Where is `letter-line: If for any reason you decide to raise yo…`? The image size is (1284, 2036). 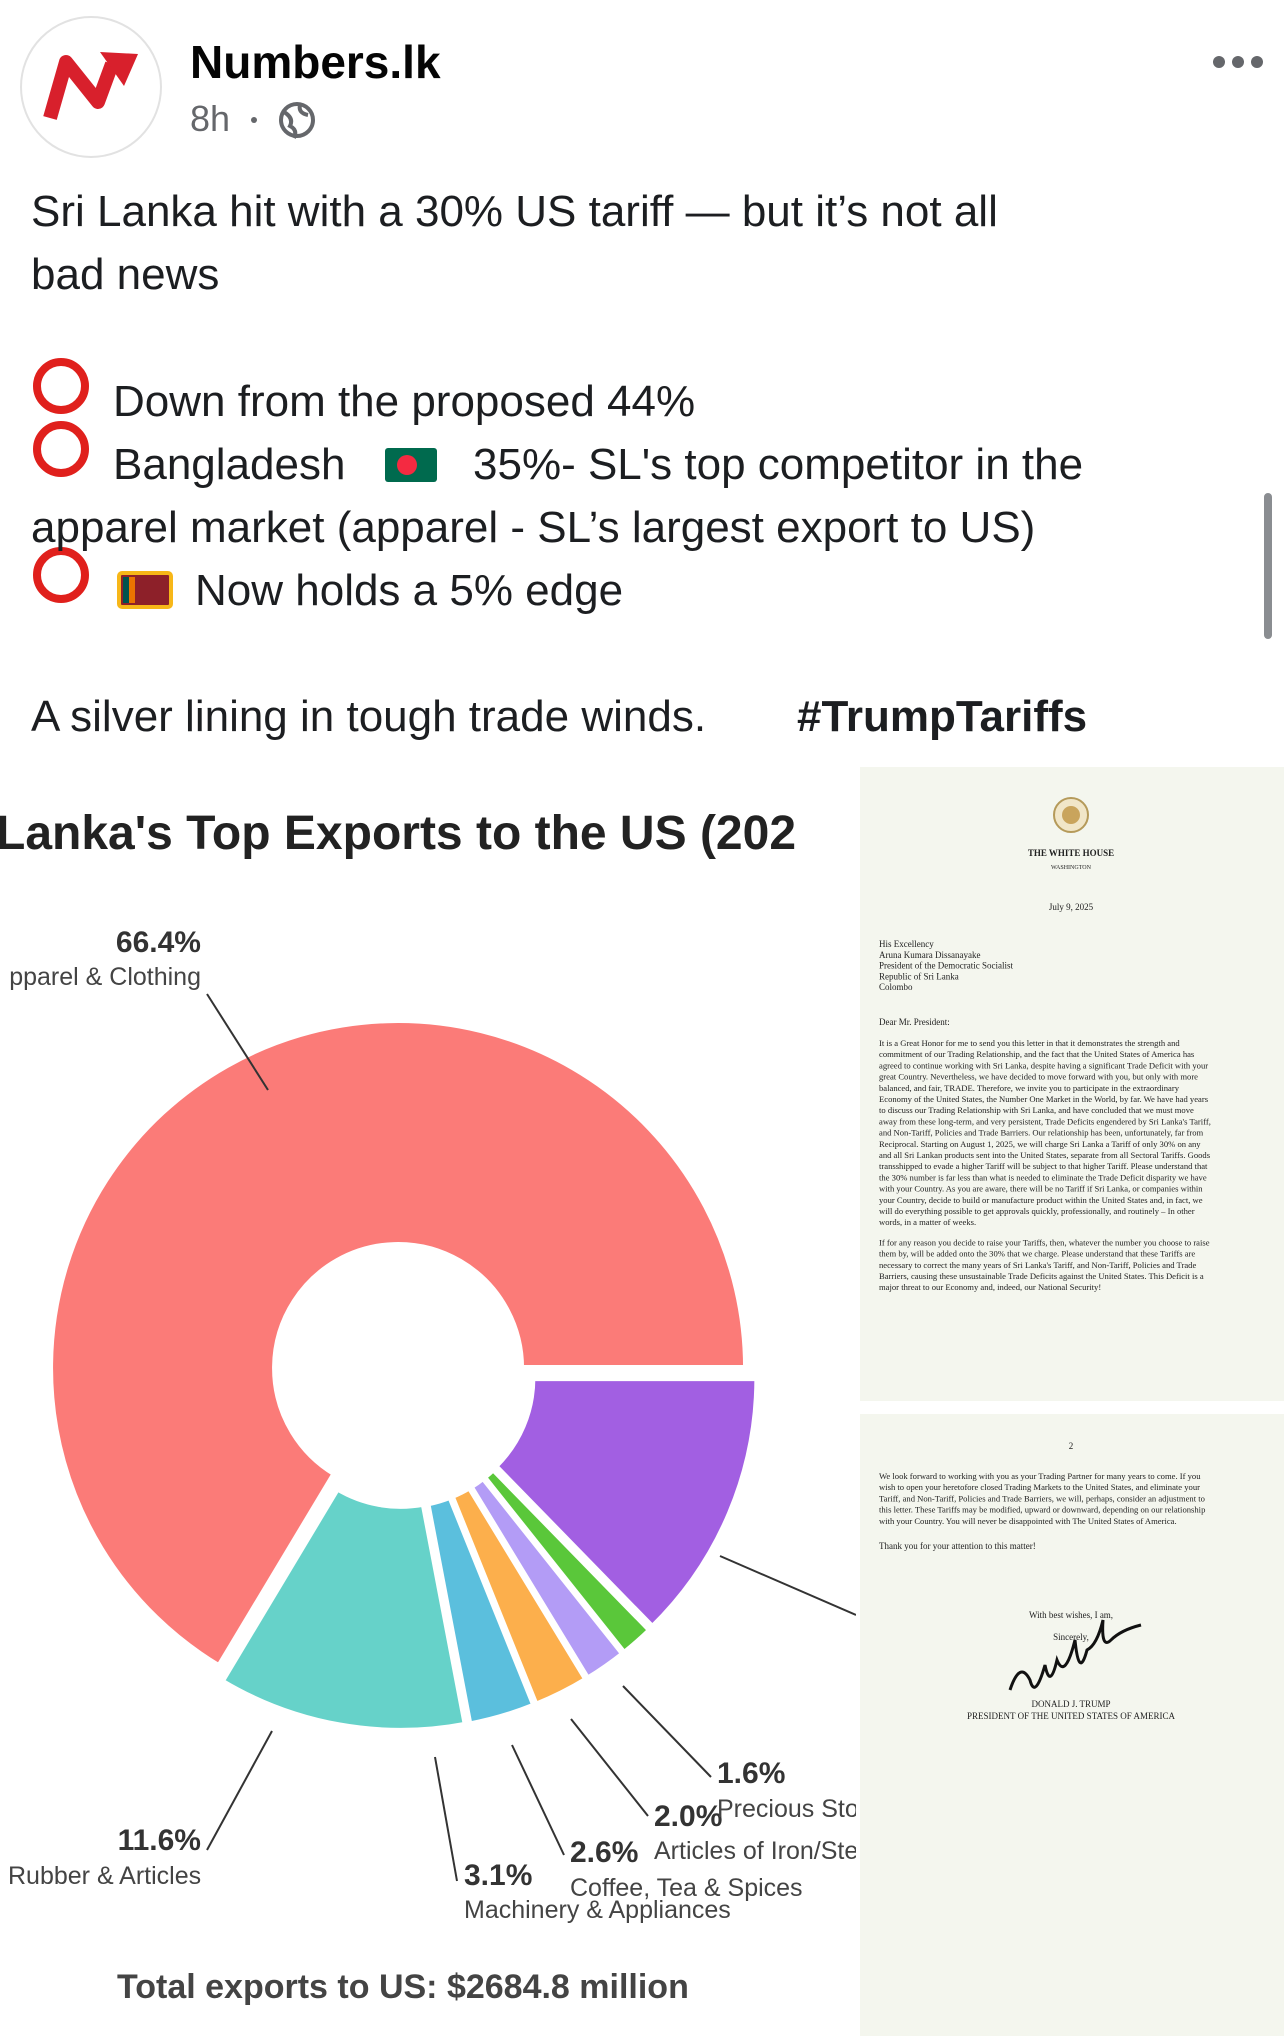
letter-line: If for any reason you decide to raise yo… is located at coordinates (1044, 1242).